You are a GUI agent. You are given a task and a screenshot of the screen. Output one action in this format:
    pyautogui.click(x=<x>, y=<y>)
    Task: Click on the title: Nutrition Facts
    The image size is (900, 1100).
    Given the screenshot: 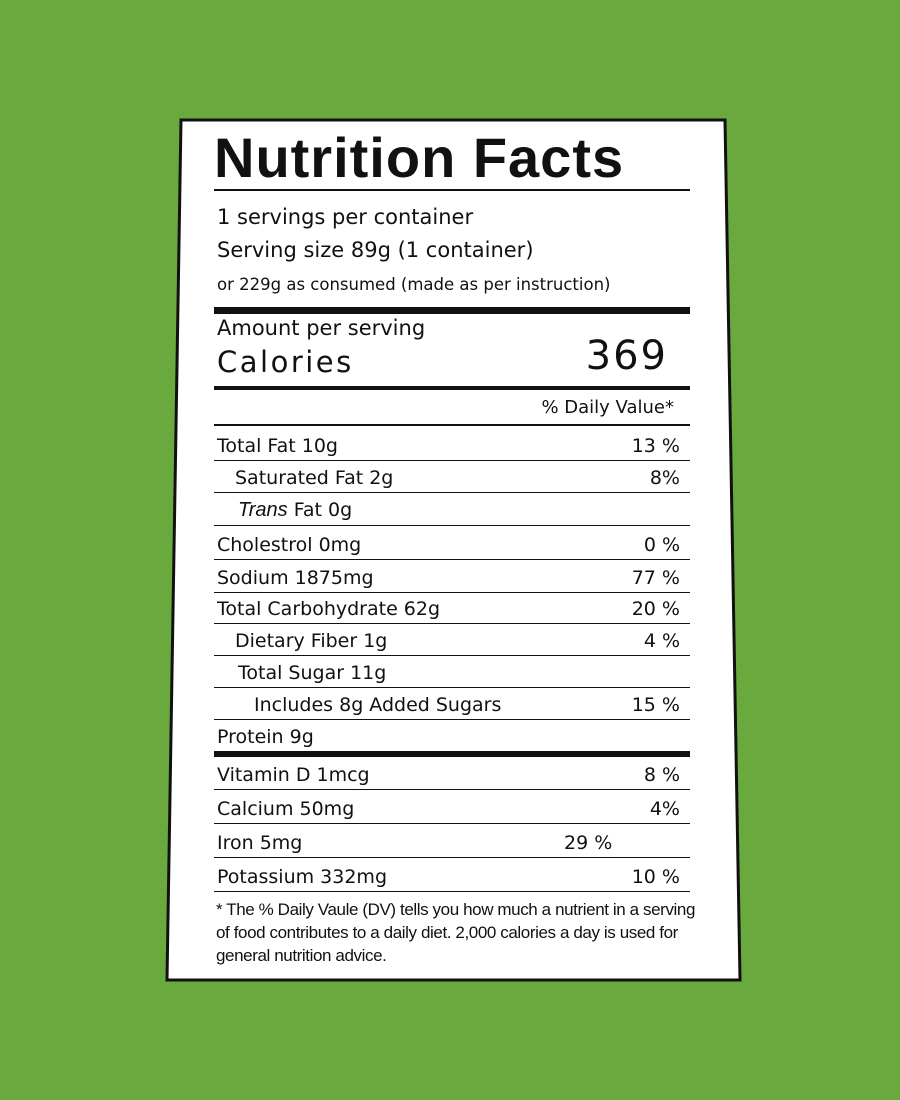 What is the action you would take?
    pyautogui.click(x=419, y=157)
    